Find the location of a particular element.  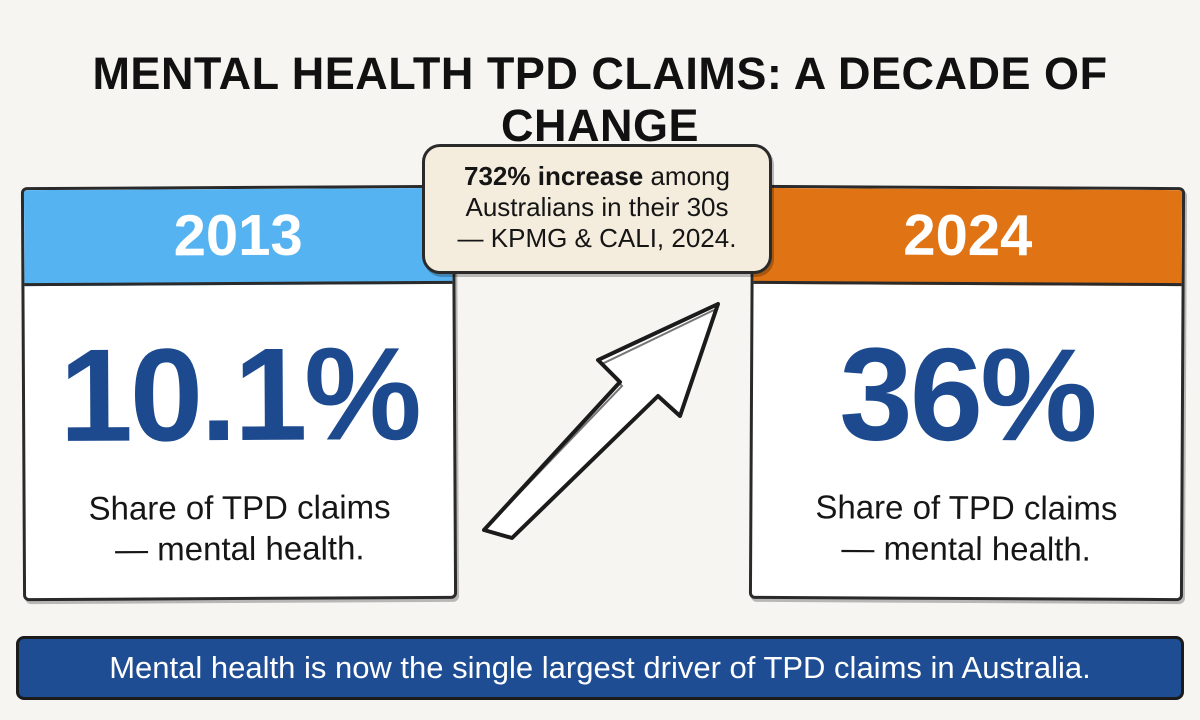

callout-line2: Australians in their 30s is located at coordinates (597, 207).